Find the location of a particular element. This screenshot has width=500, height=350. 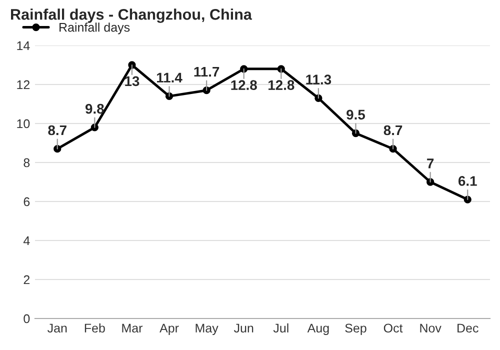

x-tick-label: Oct is located at coordinates (393, 328).